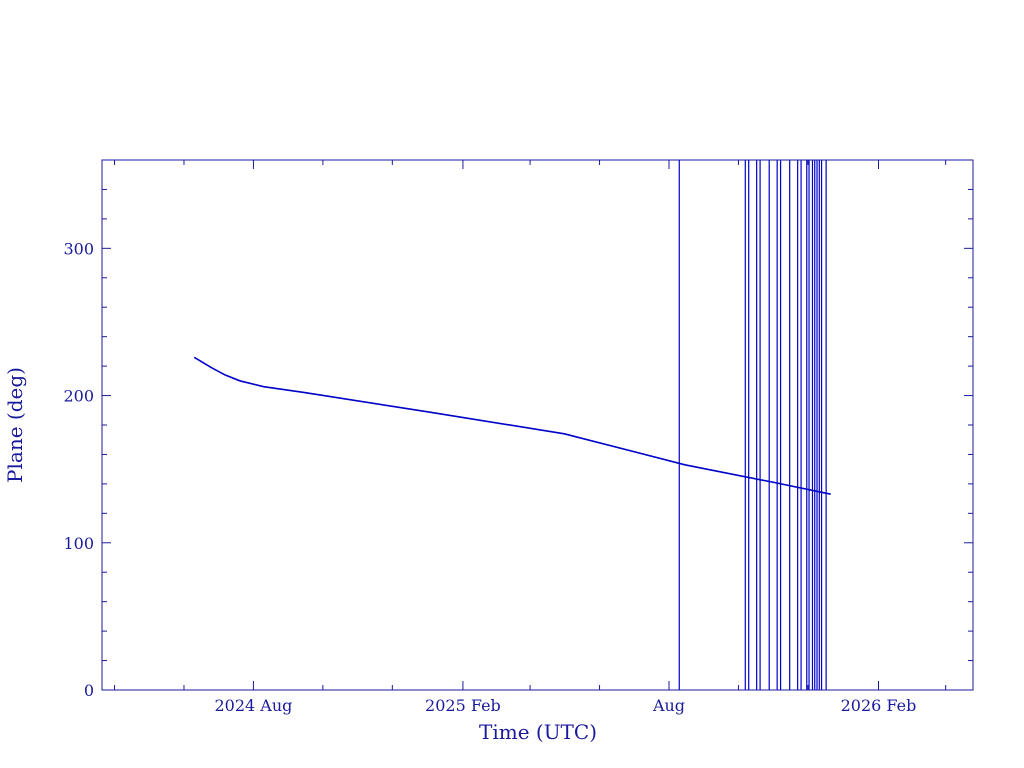  What do you see at coordinates (253, 705) in the screenshot?
I see `x-tick-label: 2024 Aug` at bounding box center [253, 705].